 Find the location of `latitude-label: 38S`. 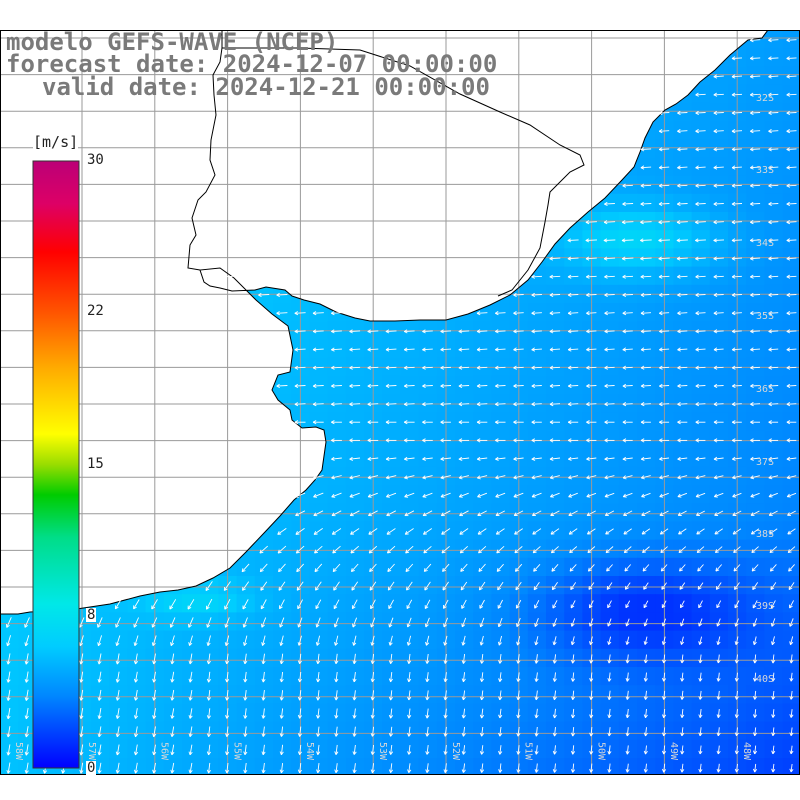

latitude-label: 38S is located at coordinates (765, 534).